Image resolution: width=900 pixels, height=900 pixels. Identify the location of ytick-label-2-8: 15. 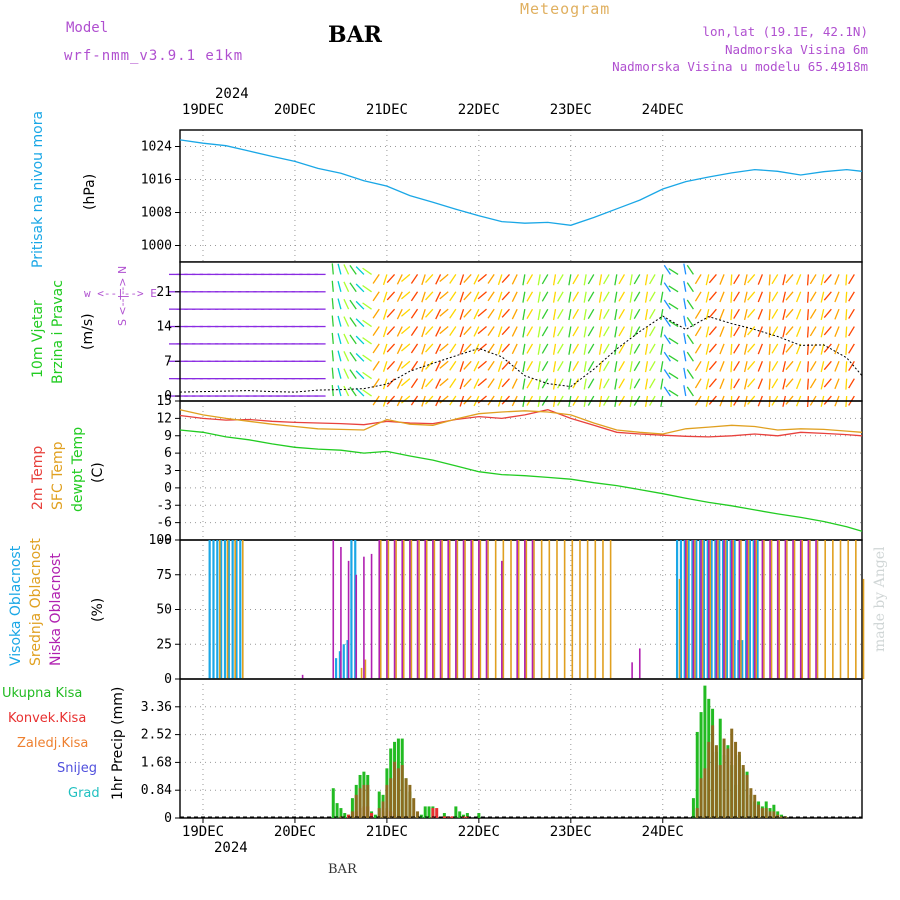
(164, 401).